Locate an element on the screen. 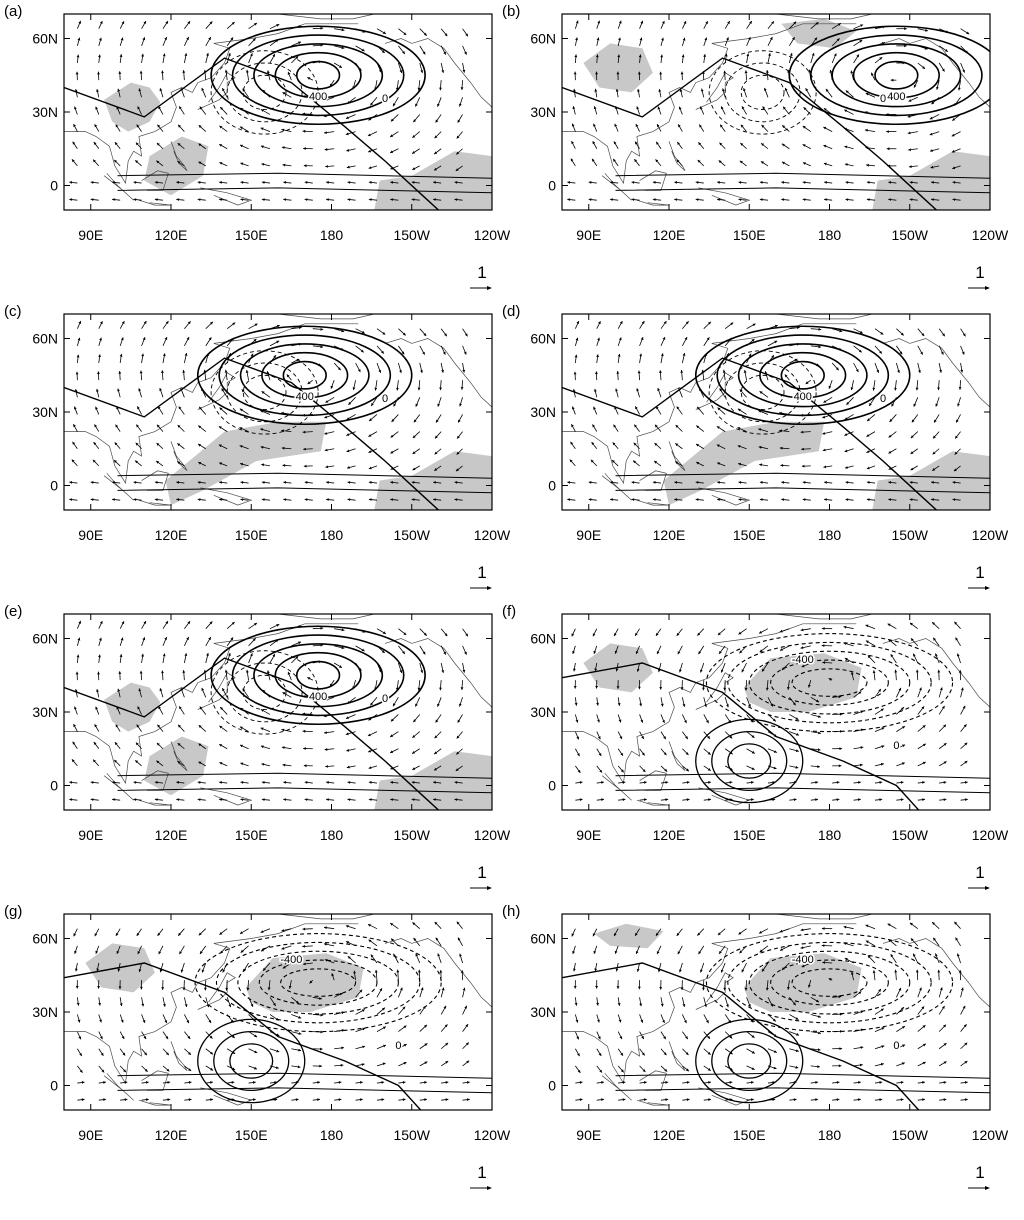  reference-vector-head is located at coordinates (987, 288).